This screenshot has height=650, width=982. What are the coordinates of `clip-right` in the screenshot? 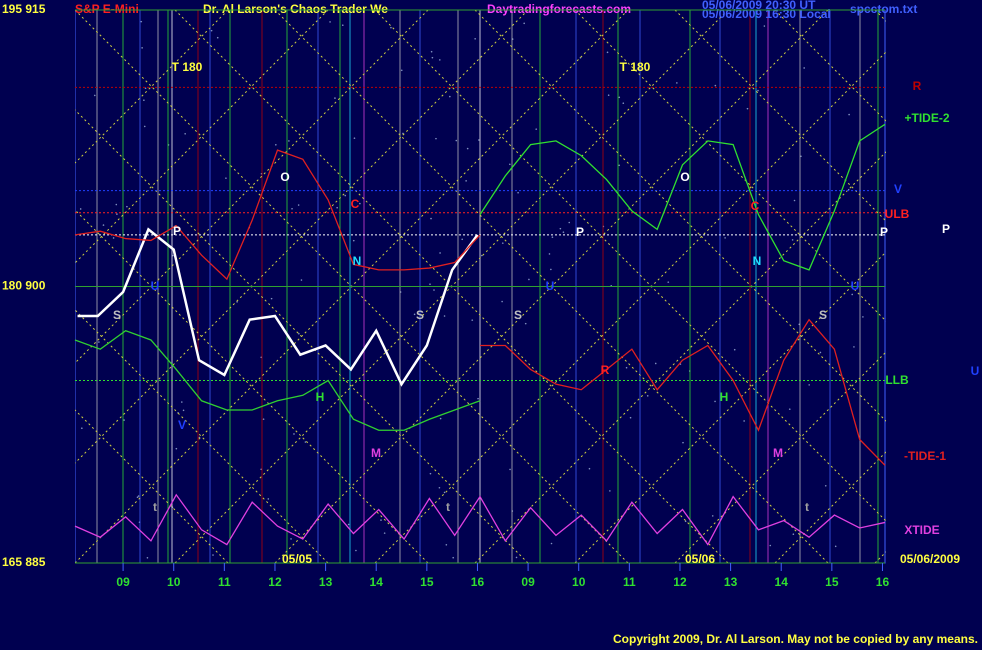 It's located at (934, 325).